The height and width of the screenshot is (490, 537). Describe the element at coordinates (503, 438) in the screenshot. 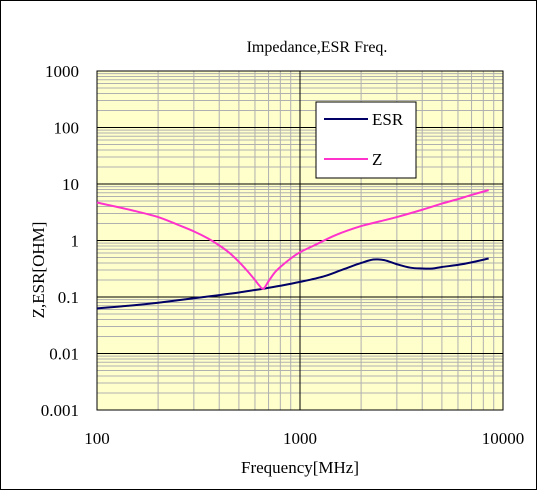

I see `x-tick-label: 10000` at that location.